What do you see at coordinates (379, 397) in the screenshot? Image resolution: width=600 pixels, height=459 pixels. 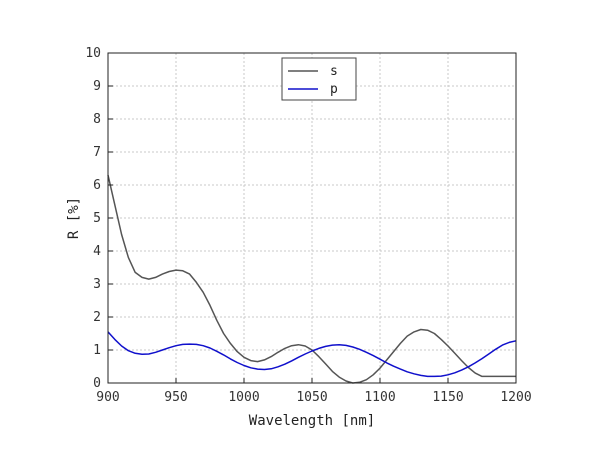 I see `x-tick-label: 1100` at bounding box center [379, 397].